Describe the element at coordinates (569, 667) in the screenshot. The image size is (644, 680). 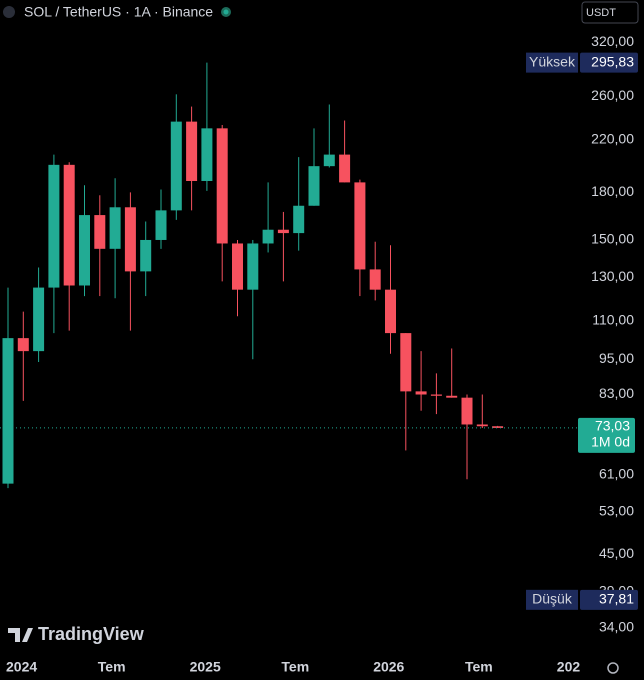
I see `x-tick-label: 202` at that location.